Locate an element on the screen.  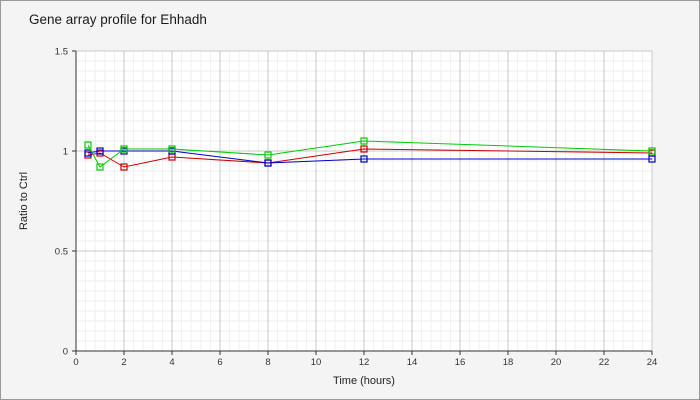
x-tick-label: 14 is located at coordinates (412, 362).